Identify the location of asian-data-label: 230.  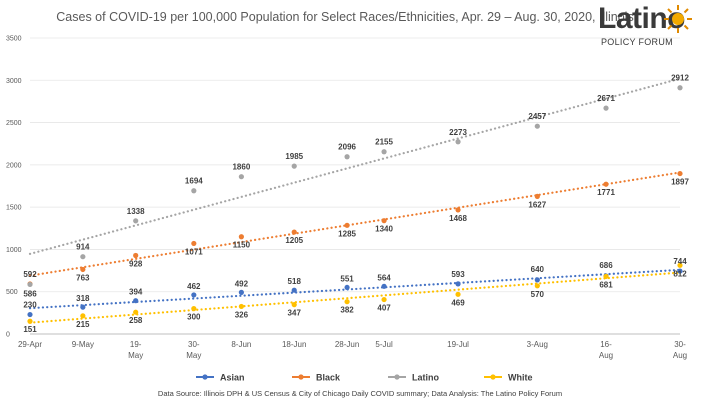
(30, 305).